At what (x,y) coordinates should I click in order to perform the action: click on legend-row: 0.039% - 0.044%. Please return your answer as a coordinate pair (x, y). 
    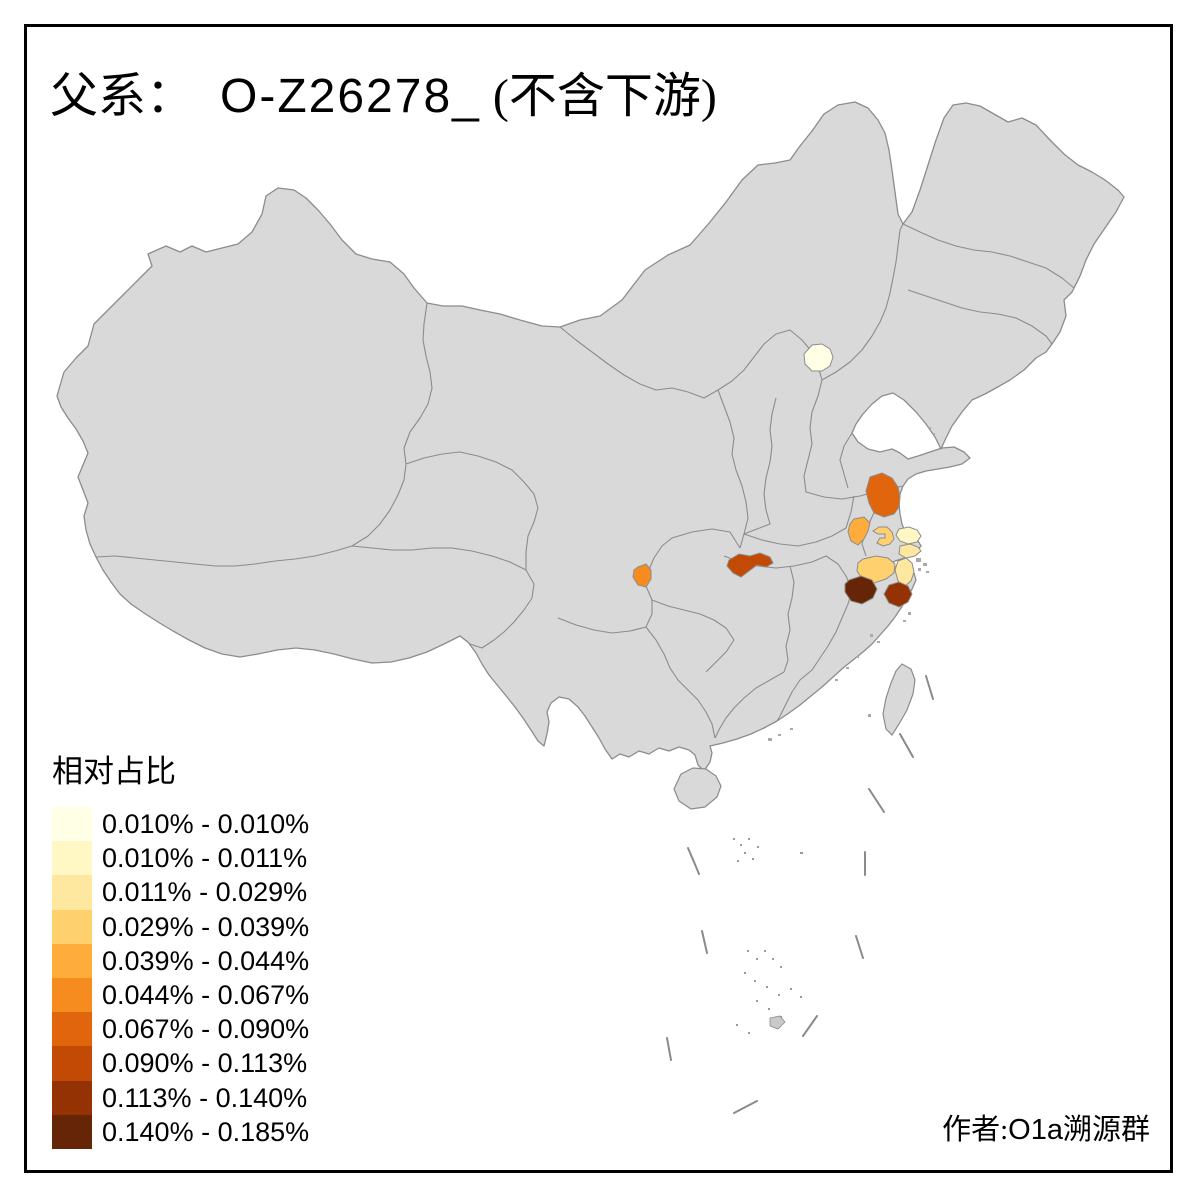
    Looking at the image, I should click on (181, 960).